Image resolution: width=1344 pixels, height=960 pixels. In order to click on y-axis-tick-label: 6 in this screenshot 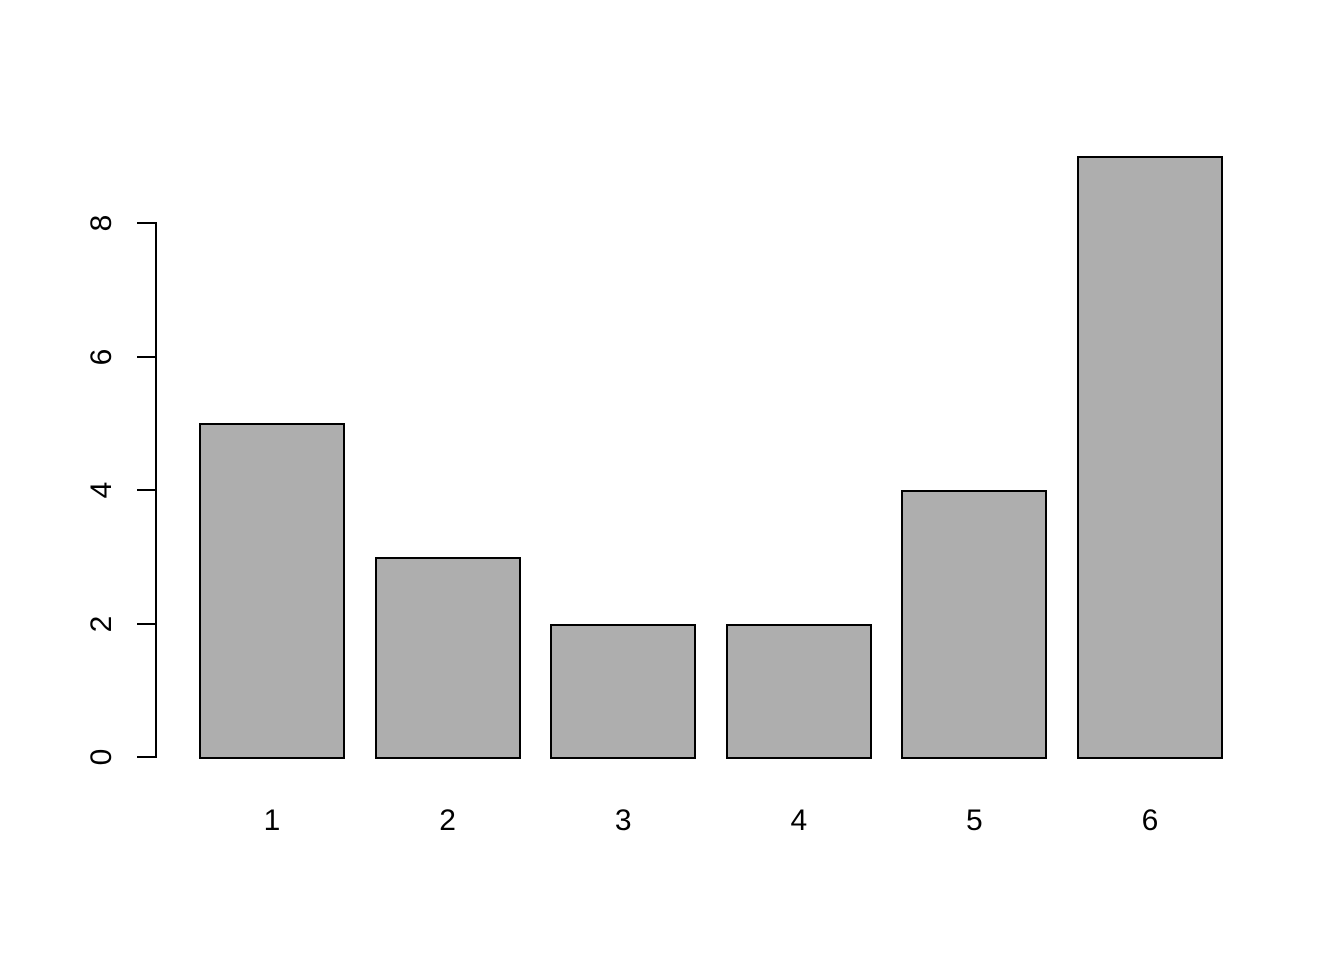, I will do `click(101, 356)`.